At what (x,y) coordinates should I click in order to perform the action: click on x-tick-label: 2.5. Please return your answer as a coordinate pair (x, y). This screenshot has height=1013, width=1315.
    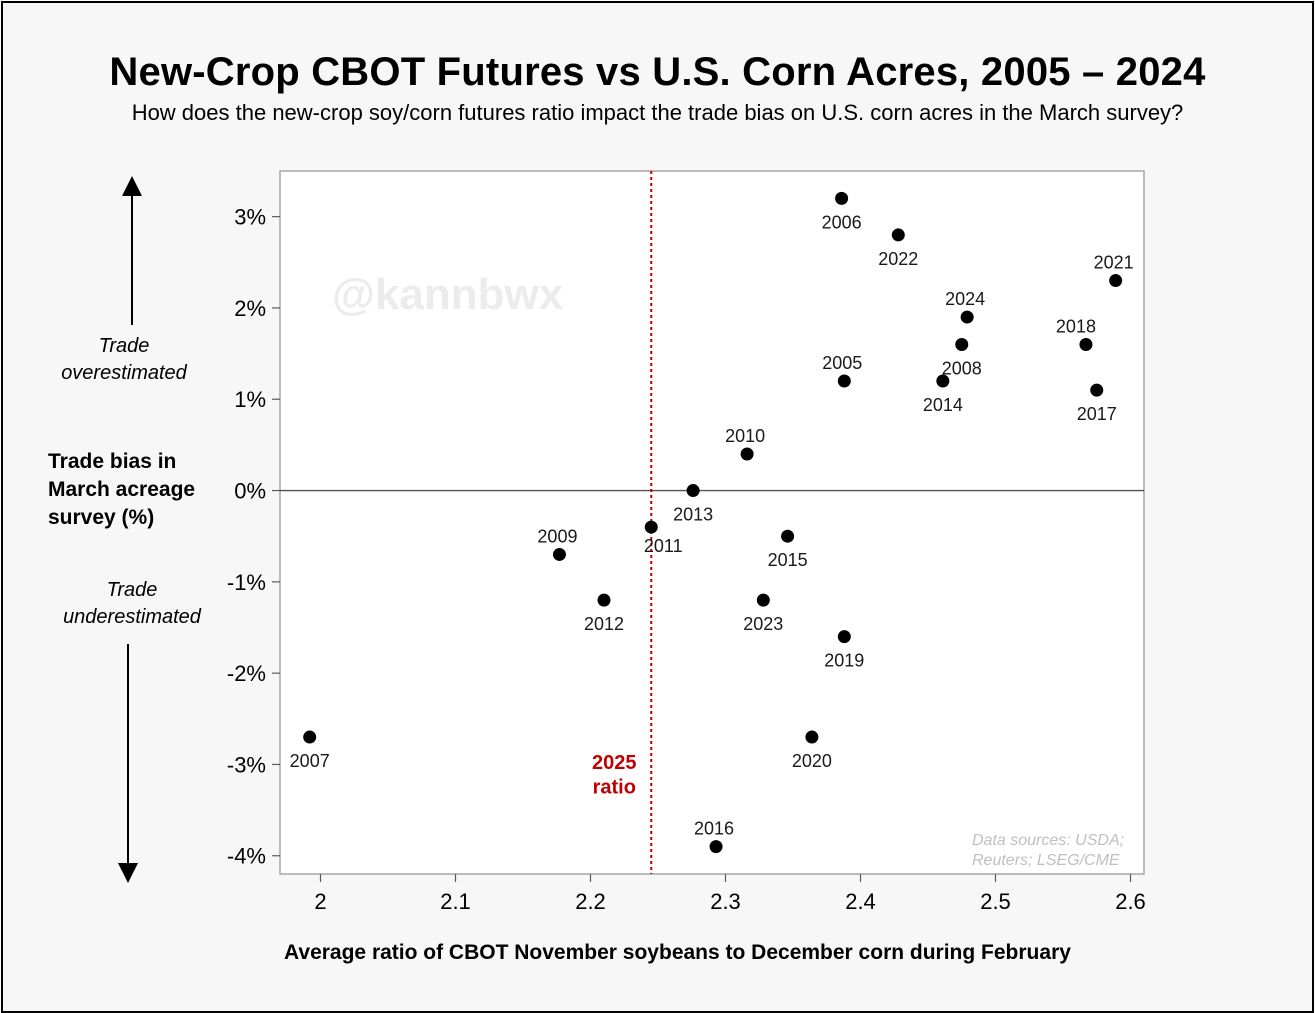
    Looking at the image, I should click on (995, 901).